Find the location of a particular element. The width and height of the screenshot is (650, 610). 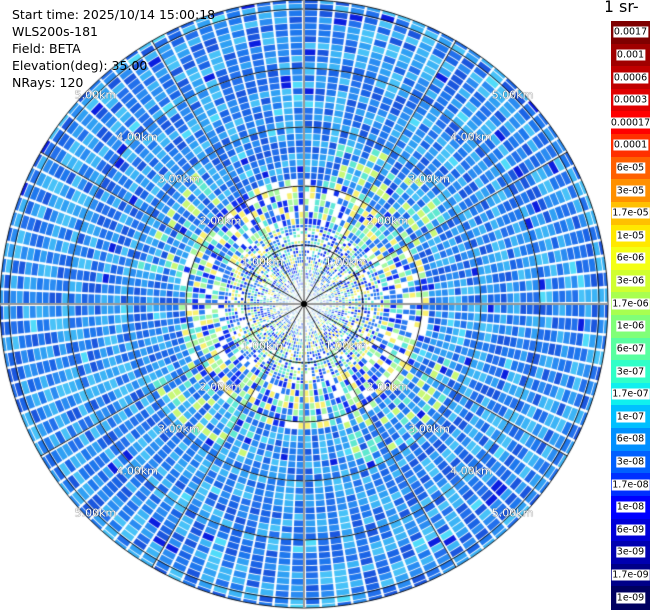

colorbar-segment: 3e-06 is located at coordinates (630, 281).